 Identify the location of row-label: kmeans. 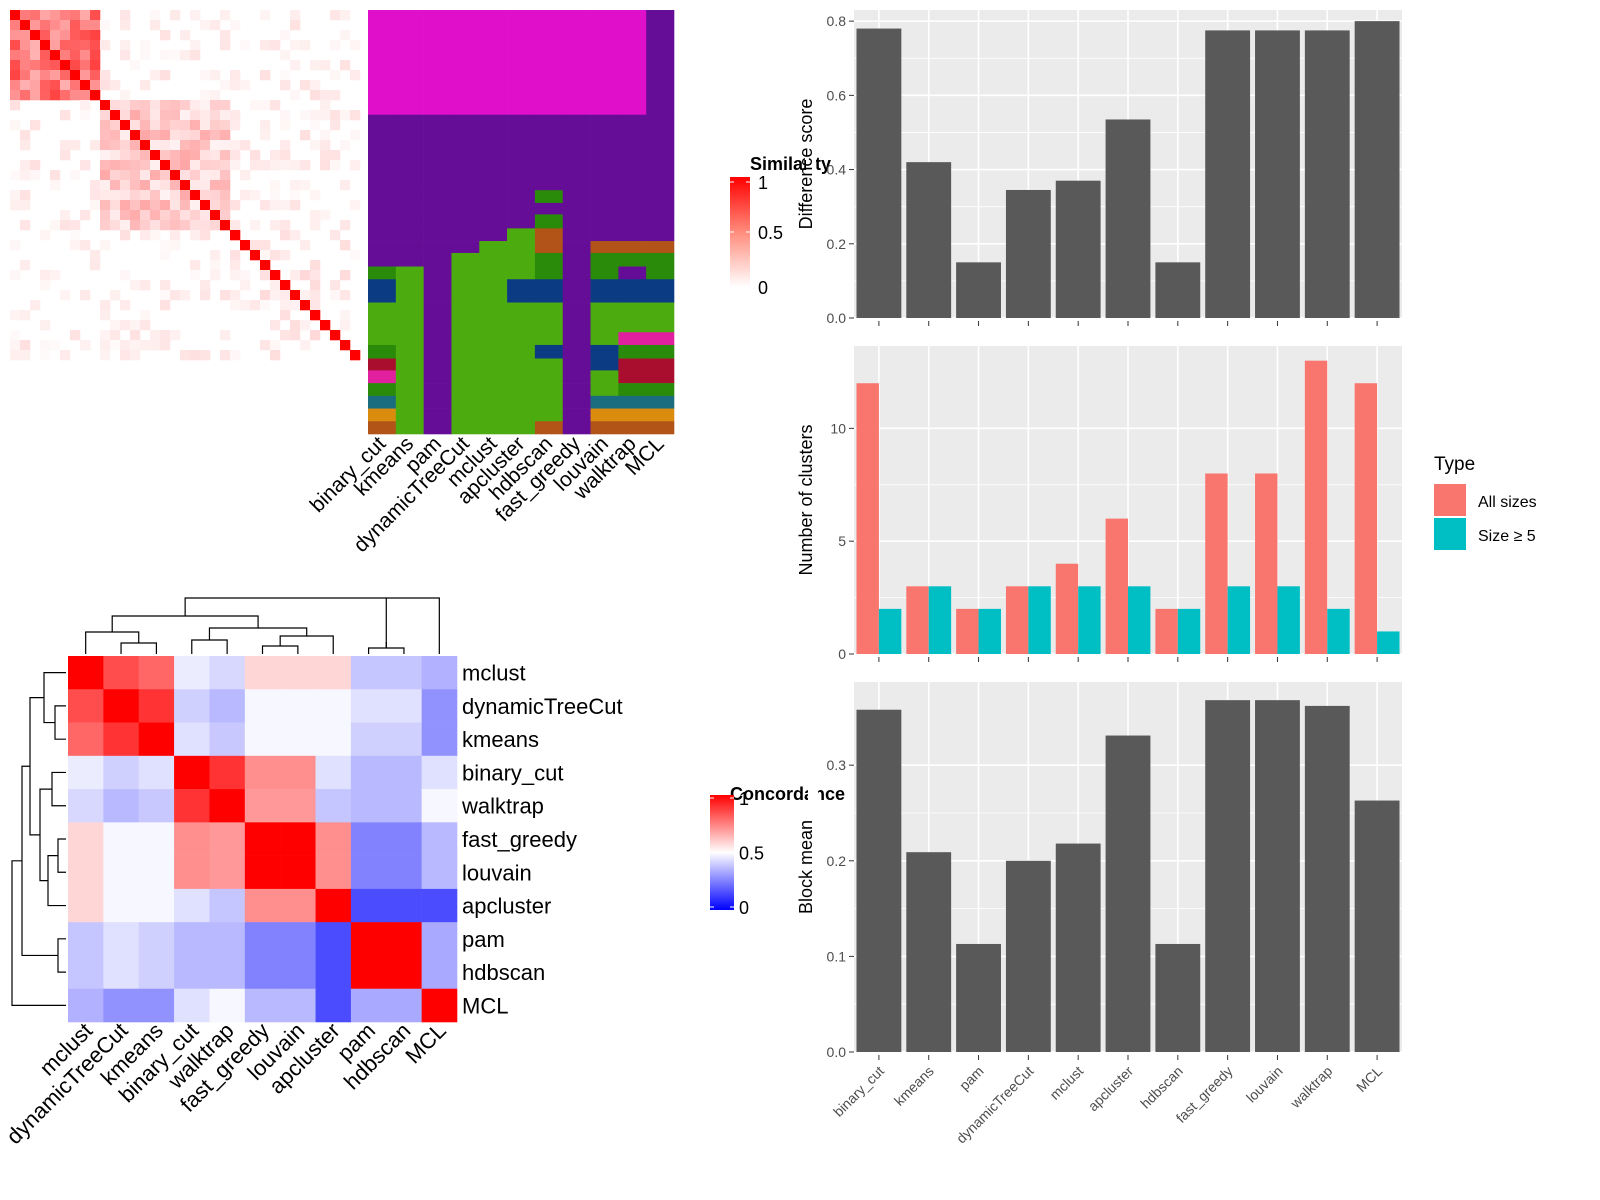
(500, 739).